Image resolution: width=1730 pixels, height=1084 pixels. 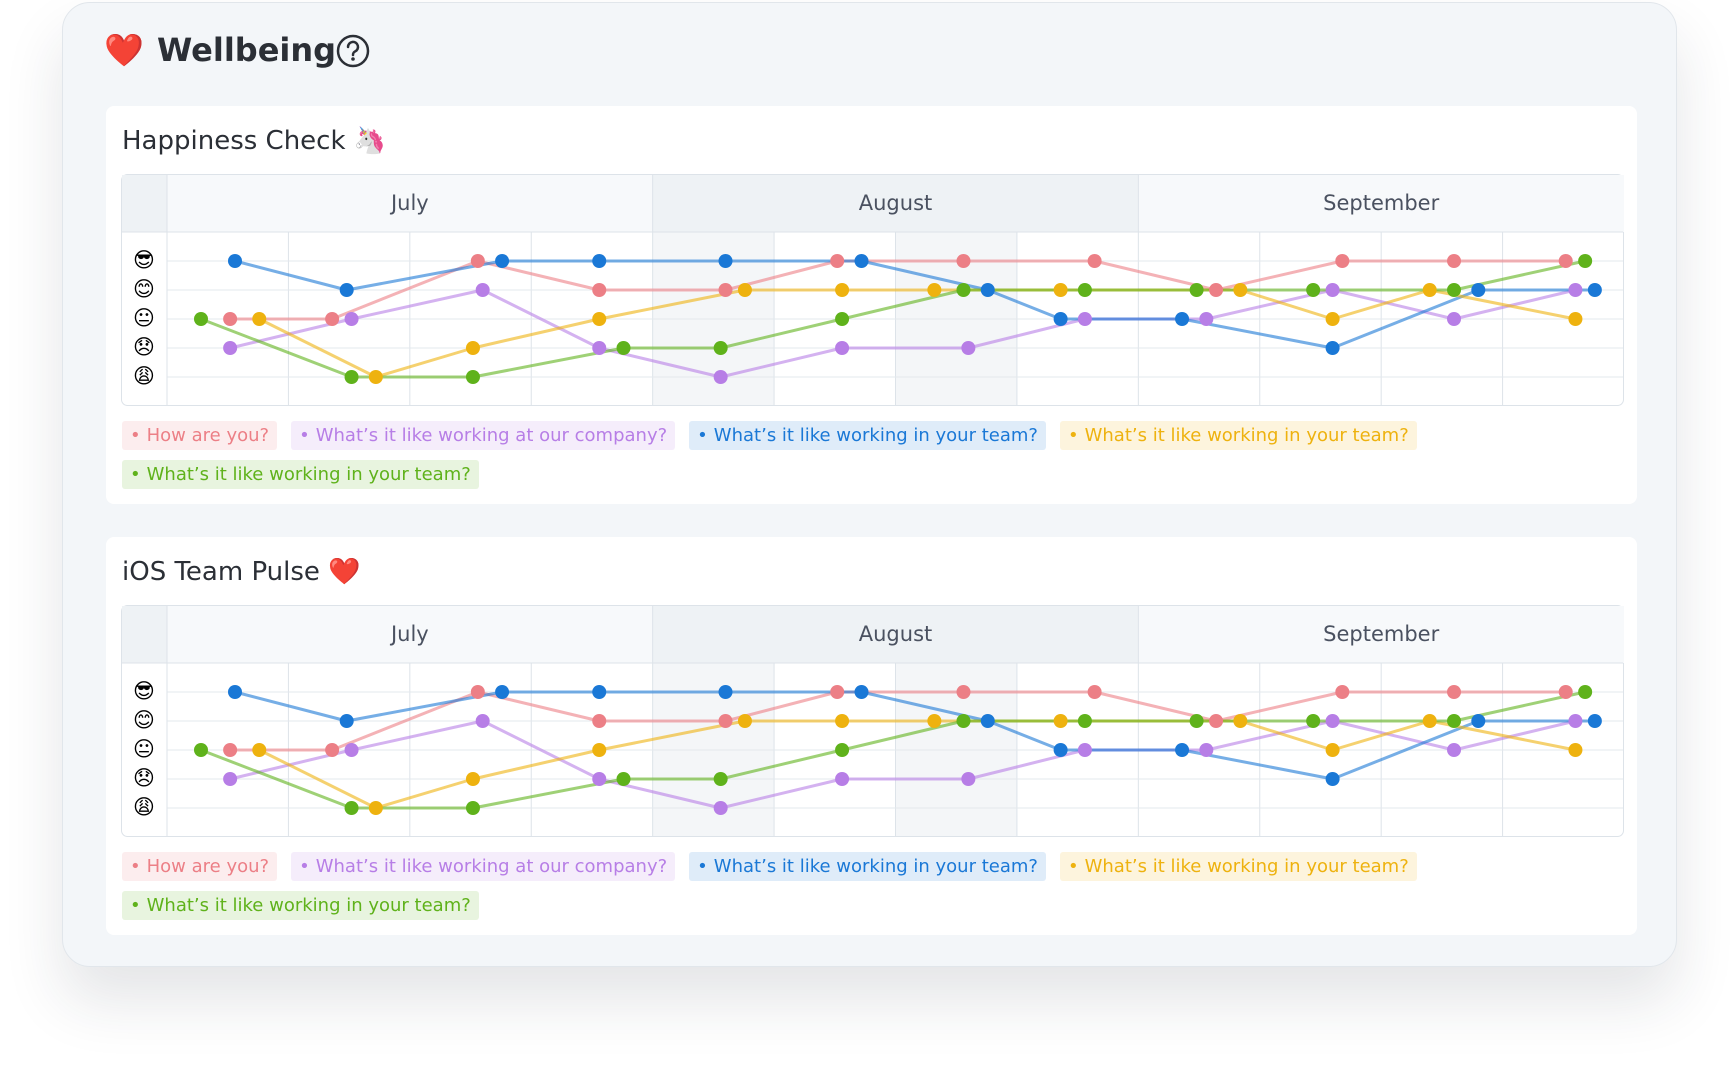 I want to click on help-icon, so click(x=353, y=51).